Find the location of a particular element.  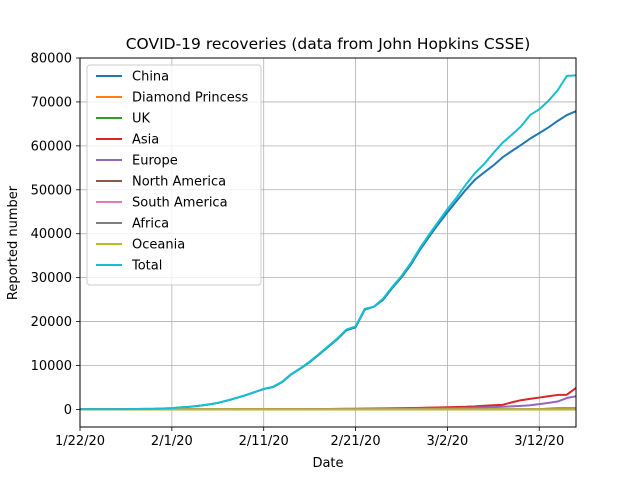

x-tick-label: 2/21/20 is located at coordinates (355, 441).